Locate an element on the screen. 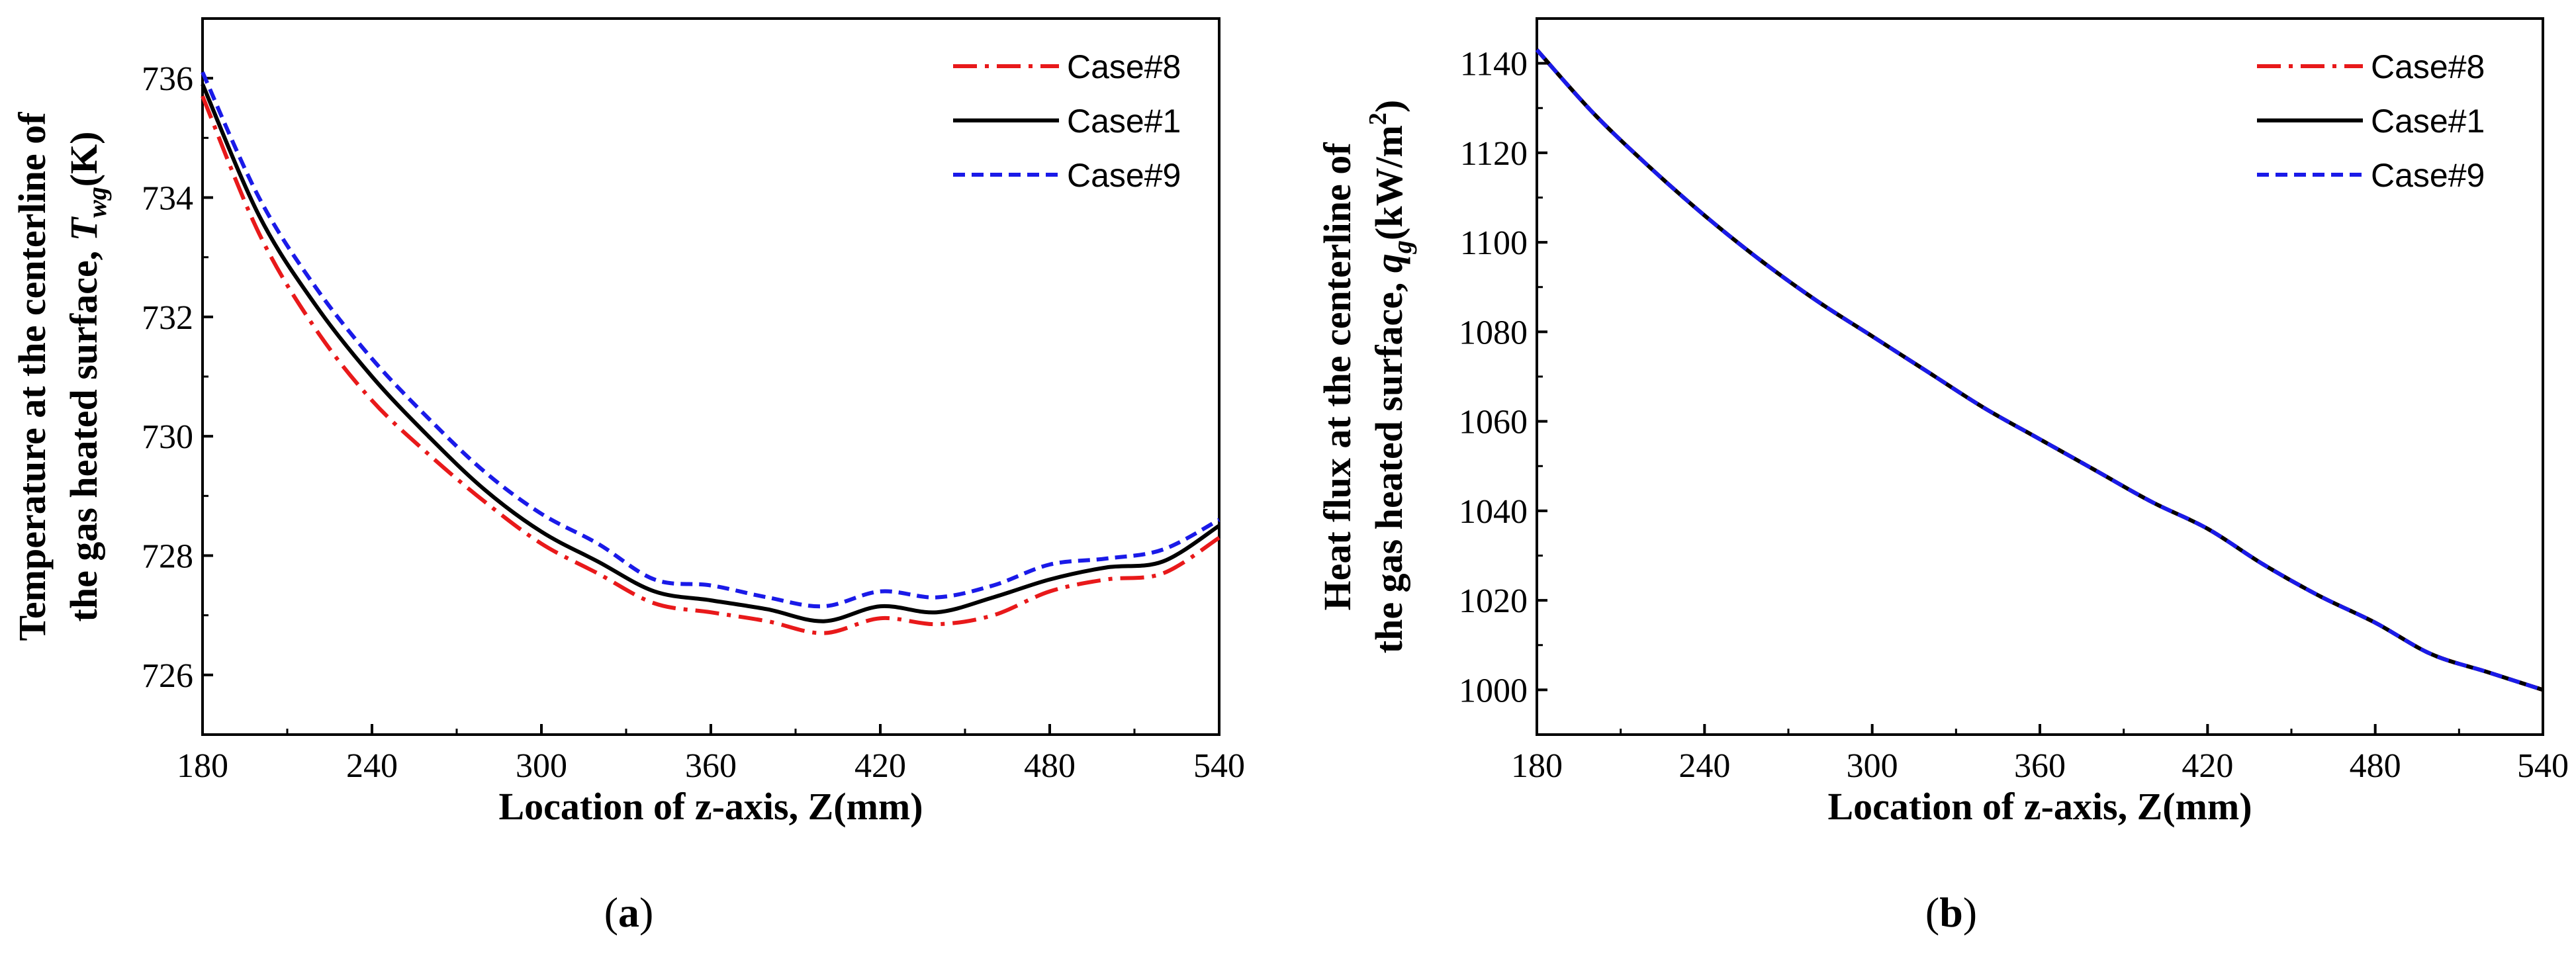  y-tick-label: 736 is located at coordinates (167, 79).